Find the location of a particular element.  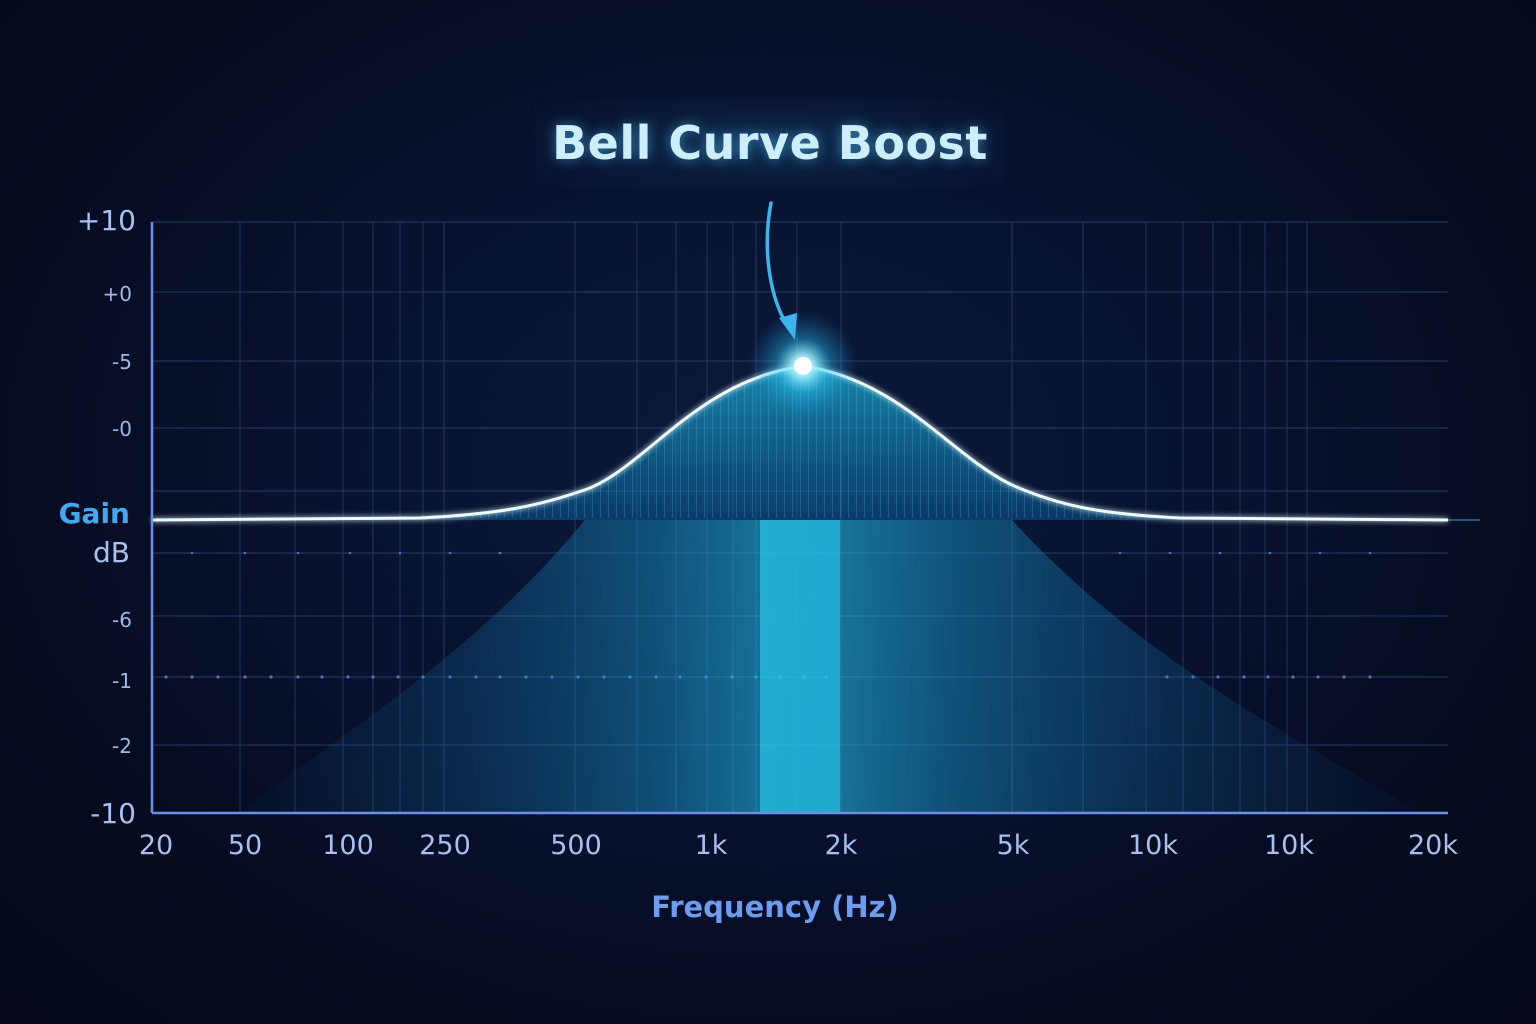

x-tick-label: 20 is located at coordinates (156, 845).